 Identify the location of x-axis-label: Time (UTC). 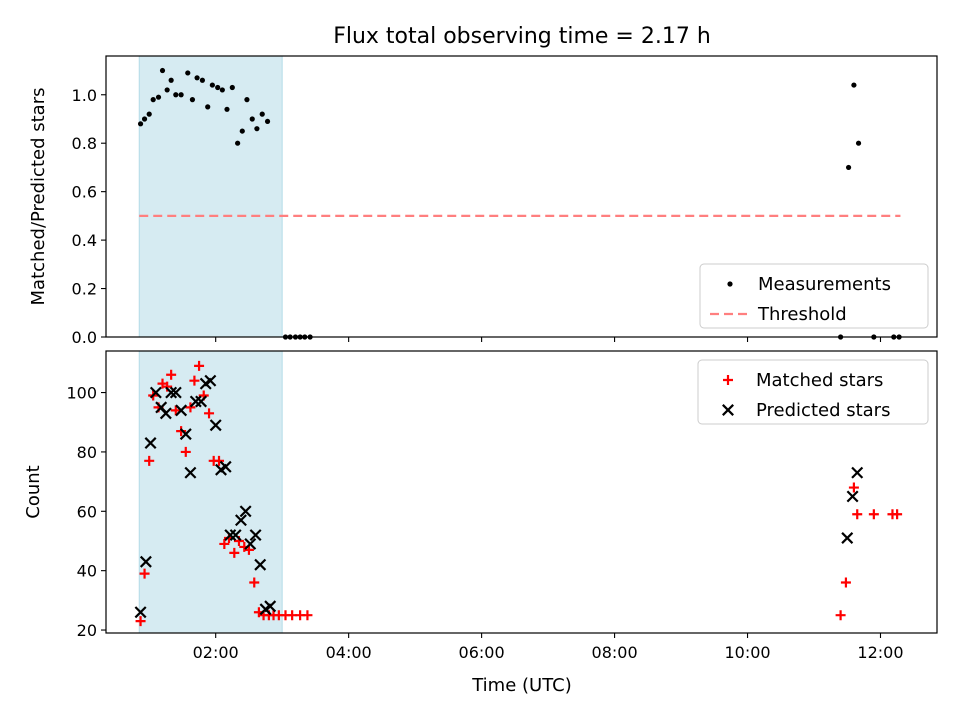
(521, 685).